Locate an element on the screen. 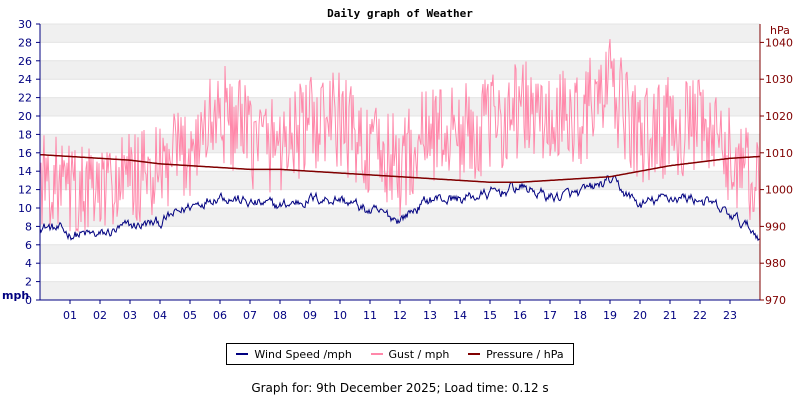  x-tick-label: 07 is located at coordinates (250, 315).